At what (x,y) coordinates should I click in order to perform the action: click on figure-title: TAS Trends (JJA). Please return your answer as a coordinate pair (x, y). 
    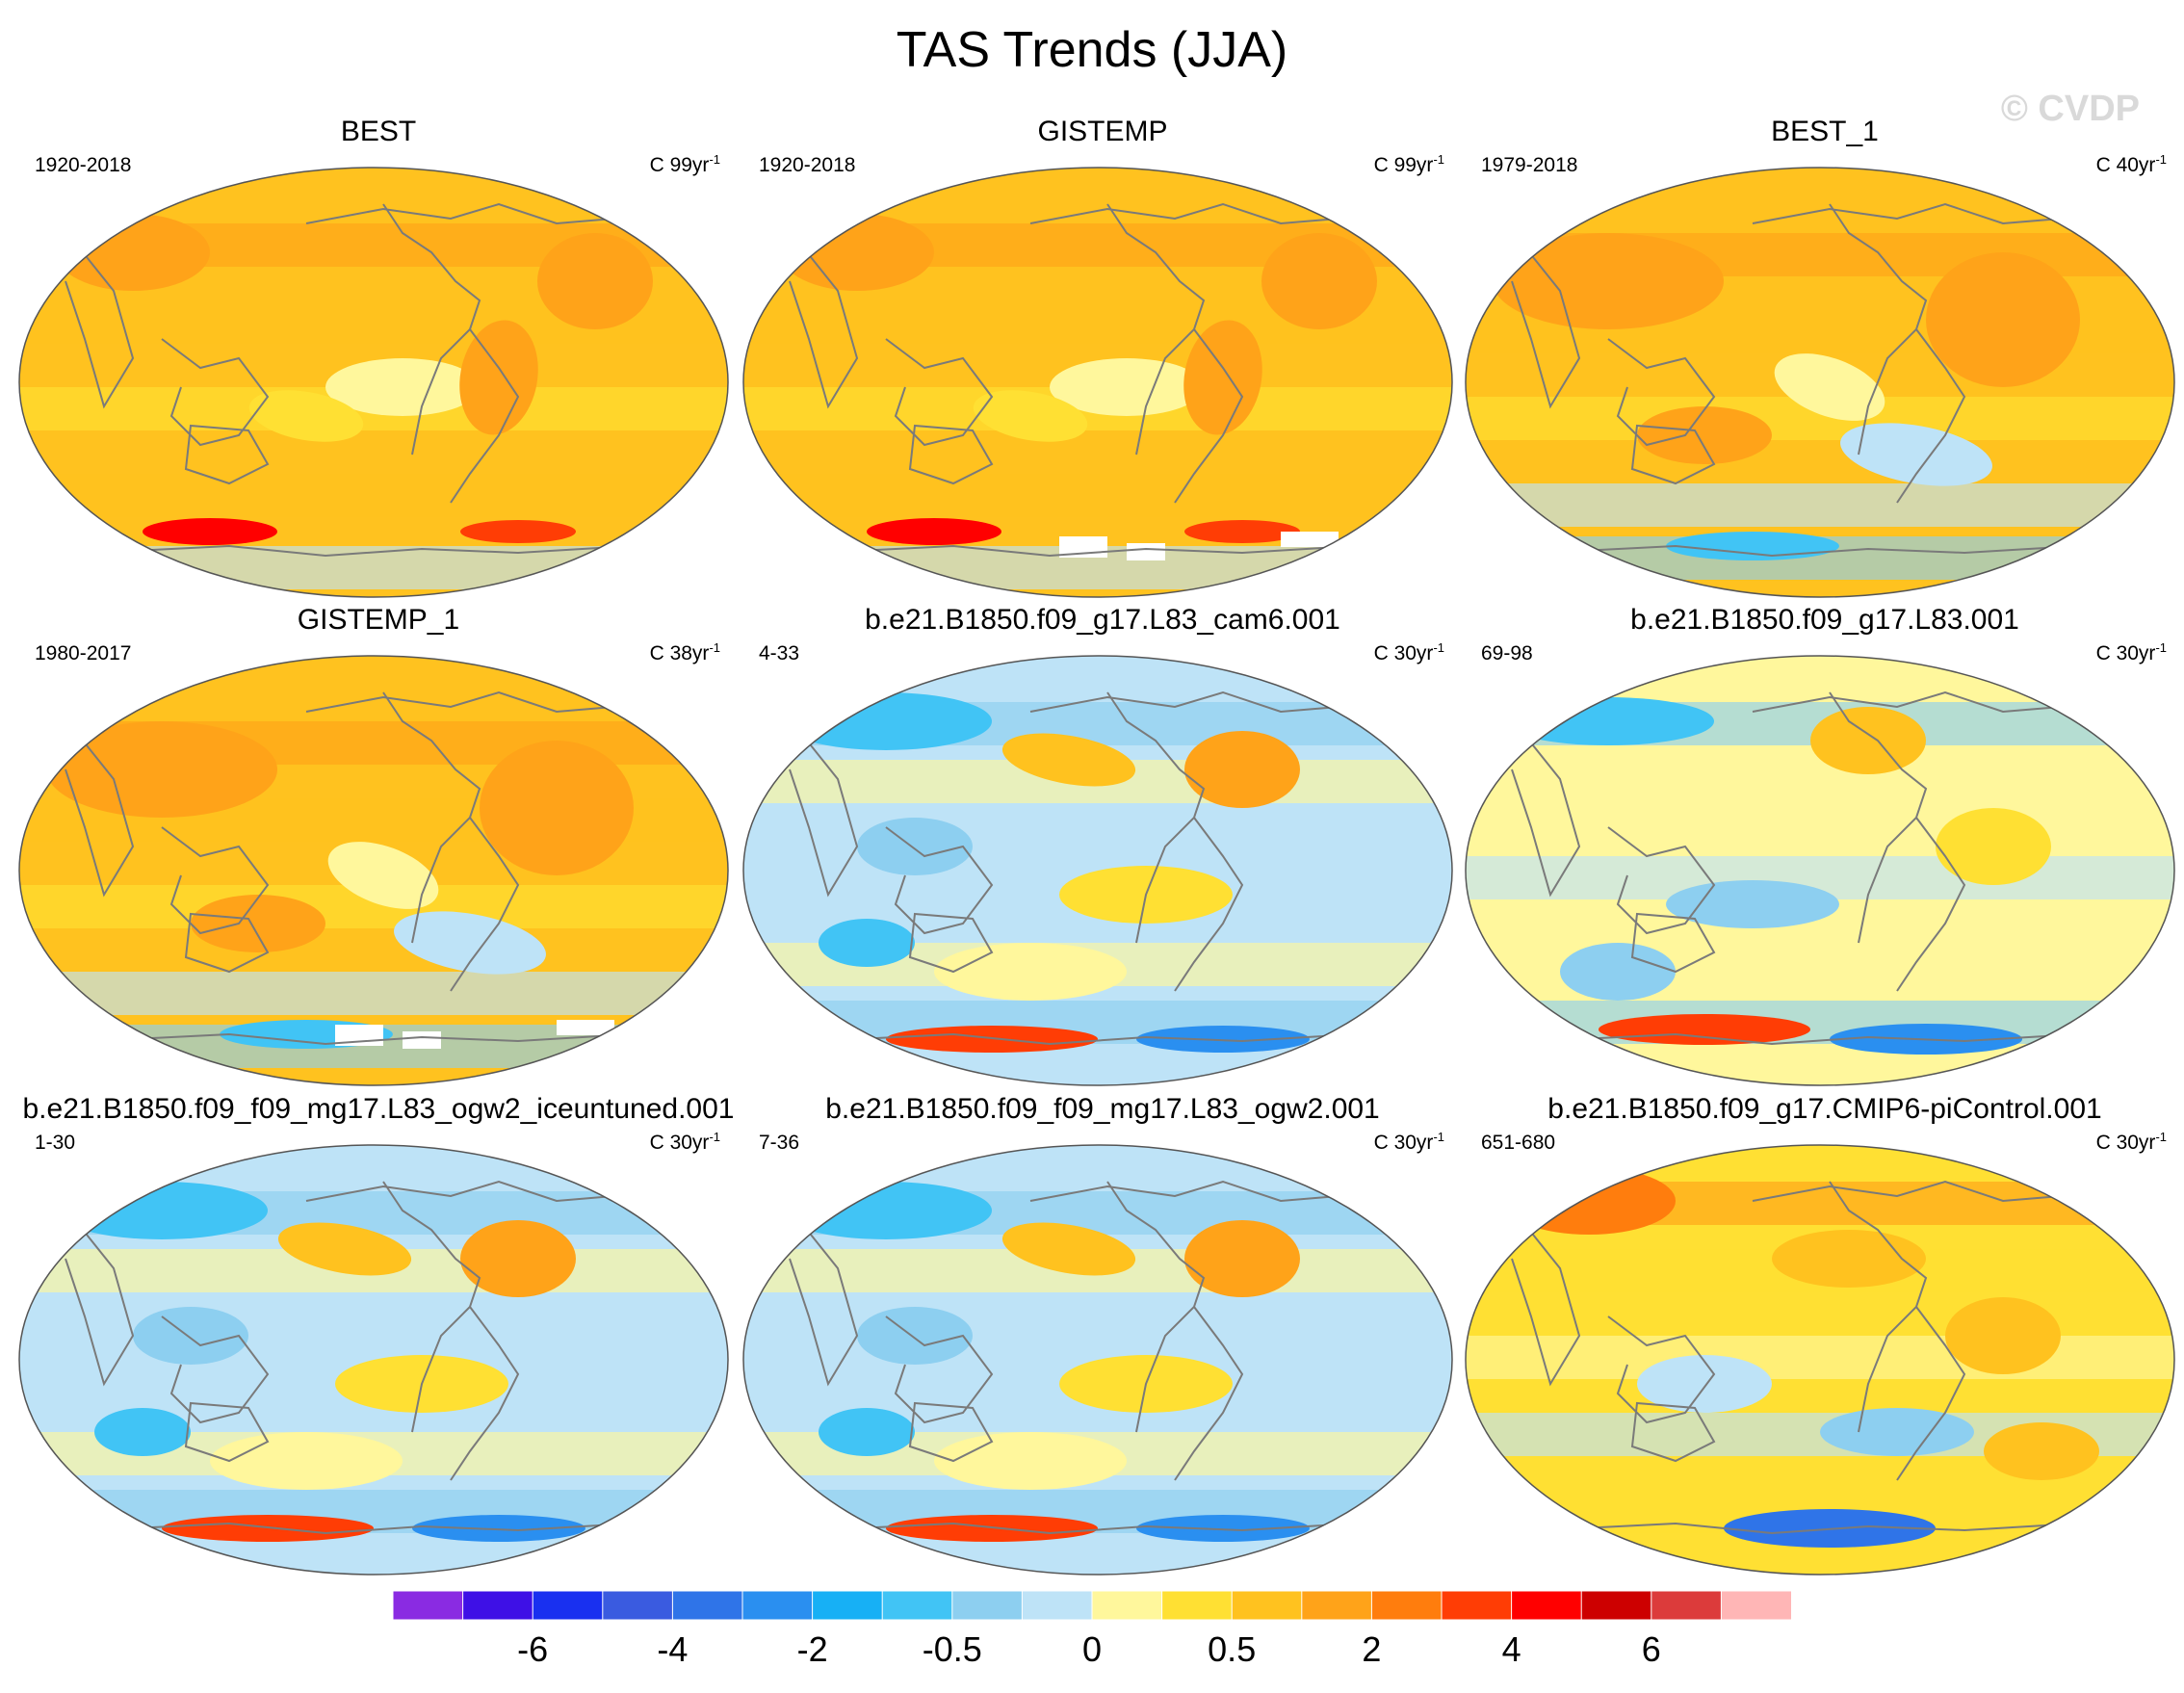
    Looking at the image, I should click on (1092, 50).